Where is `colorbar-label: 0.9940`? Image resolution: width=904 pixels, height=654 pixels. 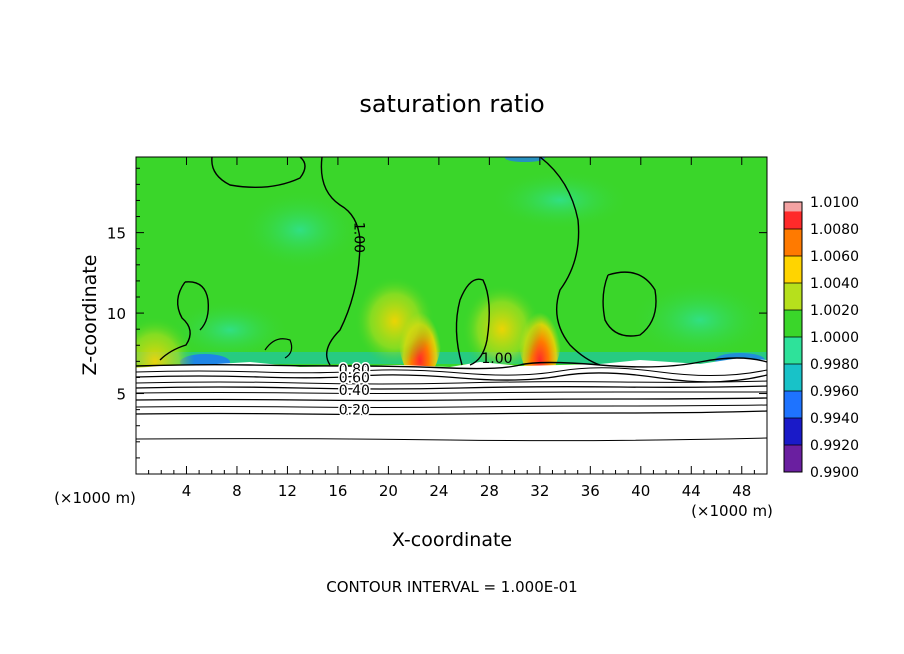 colorbar-label: 0.9940 is located at coordinates (834, 419).